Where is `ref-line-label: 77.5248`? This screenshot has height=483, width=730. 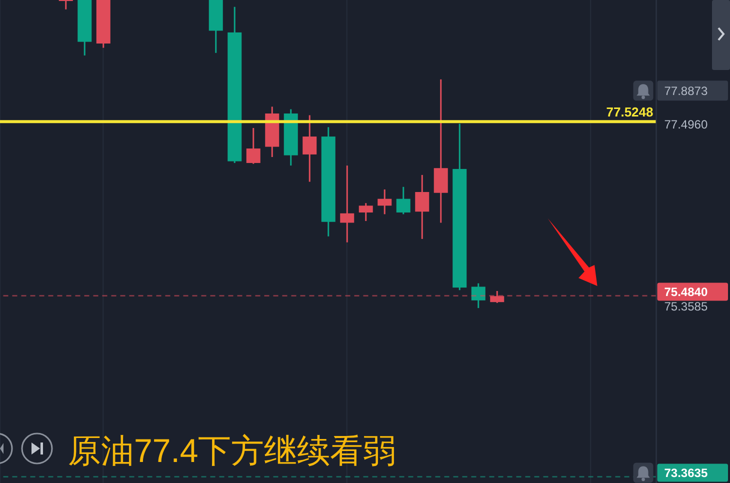 ref-line-label: 77.5248 is located at coordinates (630, 112).